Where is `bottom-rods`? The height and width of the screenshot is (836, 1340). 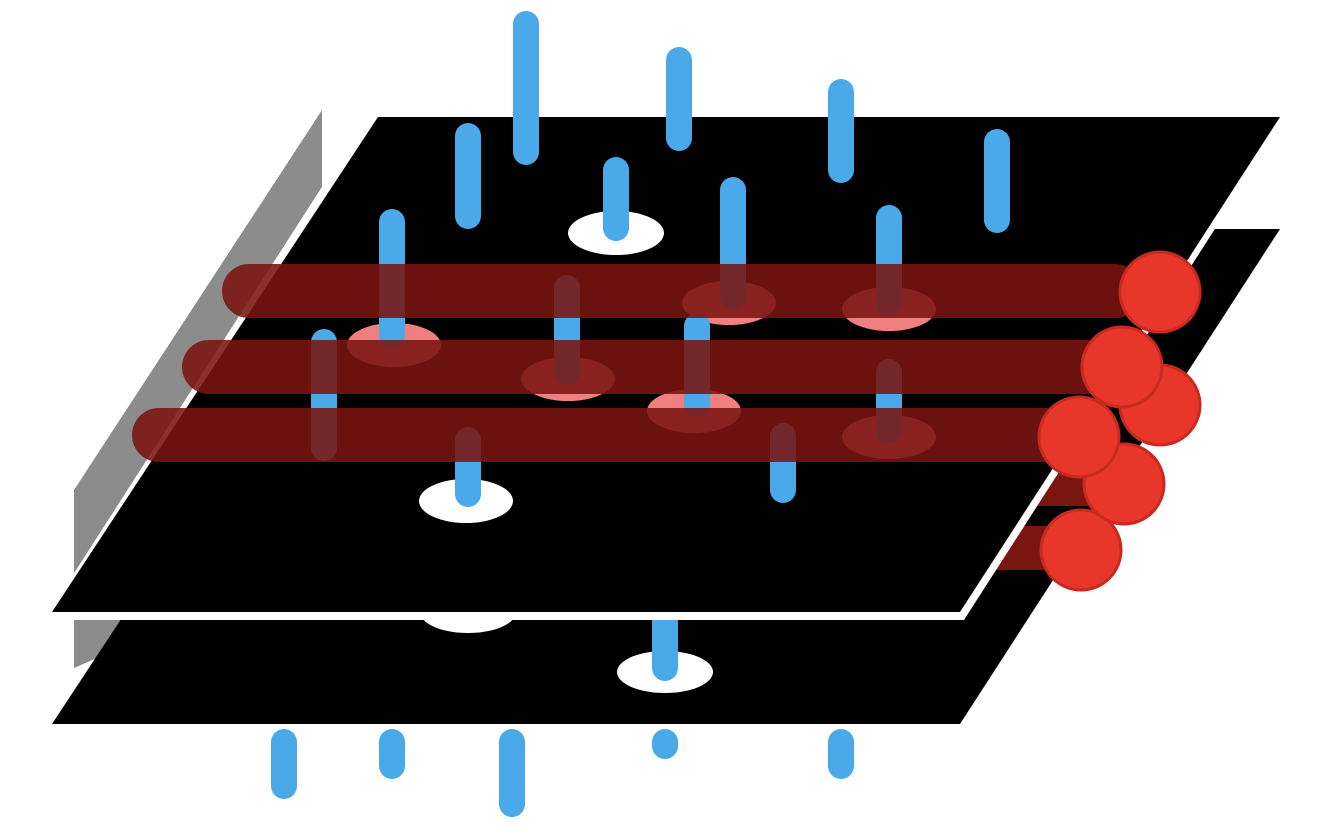 bottom-rods is located at coordinates (562, 773).